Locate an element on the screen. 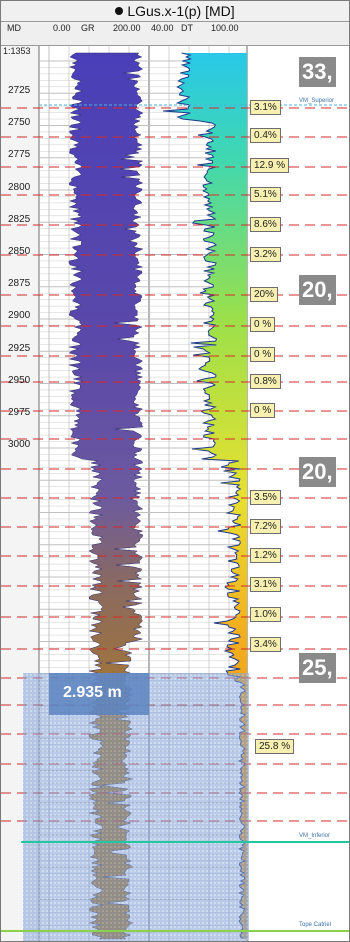  porosity-tag: 3.4% is located at coordinates (265, 644).